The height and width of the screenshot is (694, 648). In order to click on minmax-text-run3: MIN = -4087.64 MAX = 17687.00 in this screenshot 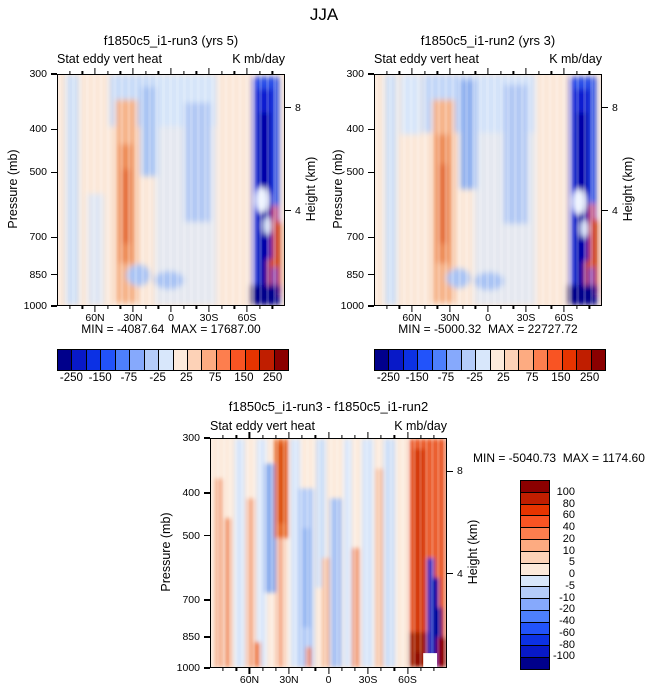, I will do `click(171, 329)`.